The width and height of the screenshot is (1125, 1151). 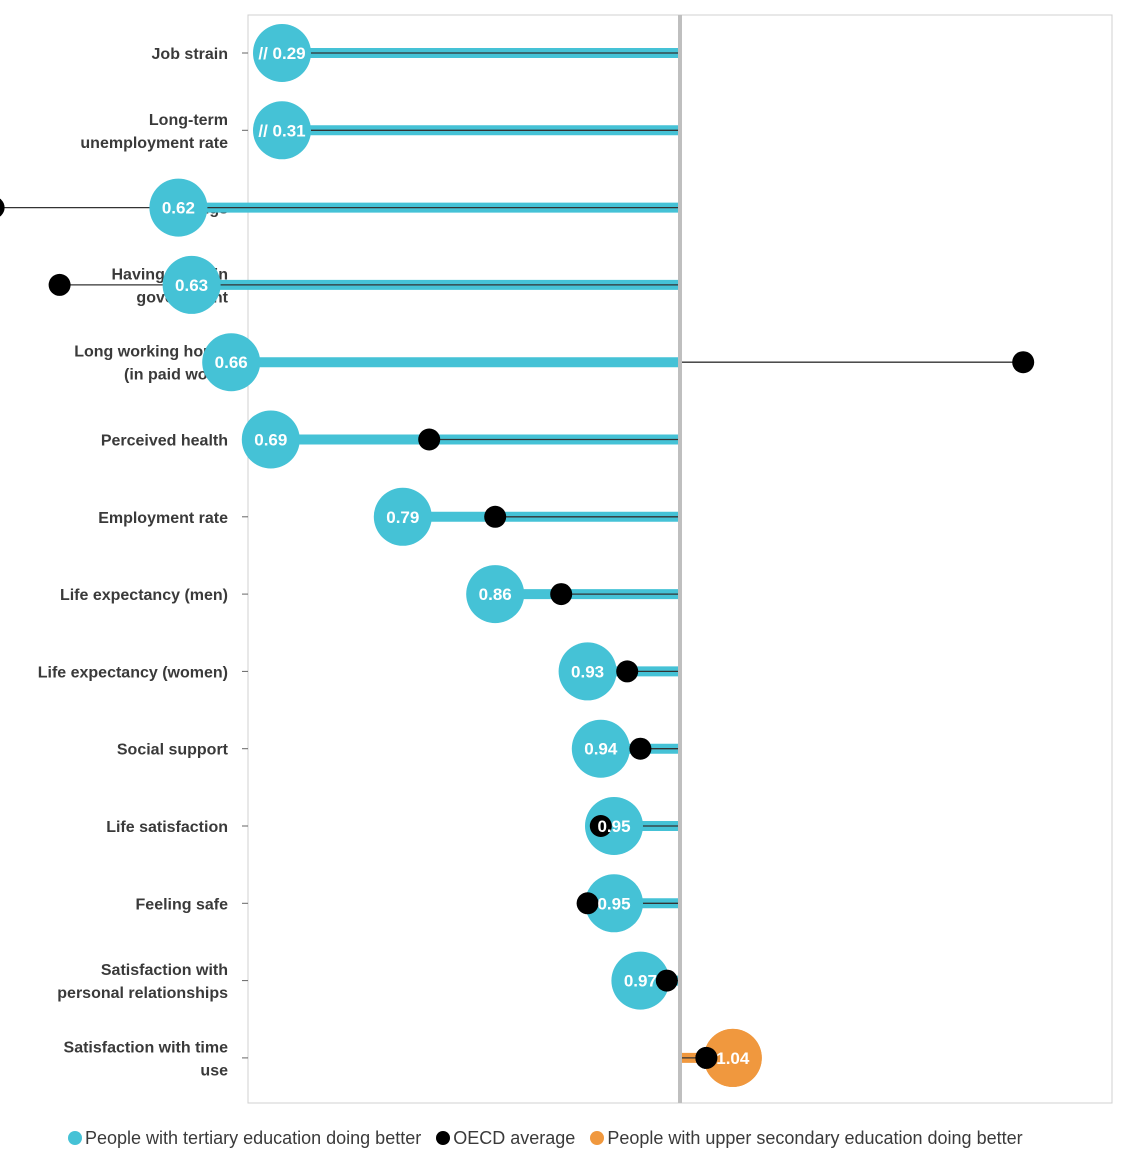 I want to click on value-label: // 0.29, so click(x=281, y=53).